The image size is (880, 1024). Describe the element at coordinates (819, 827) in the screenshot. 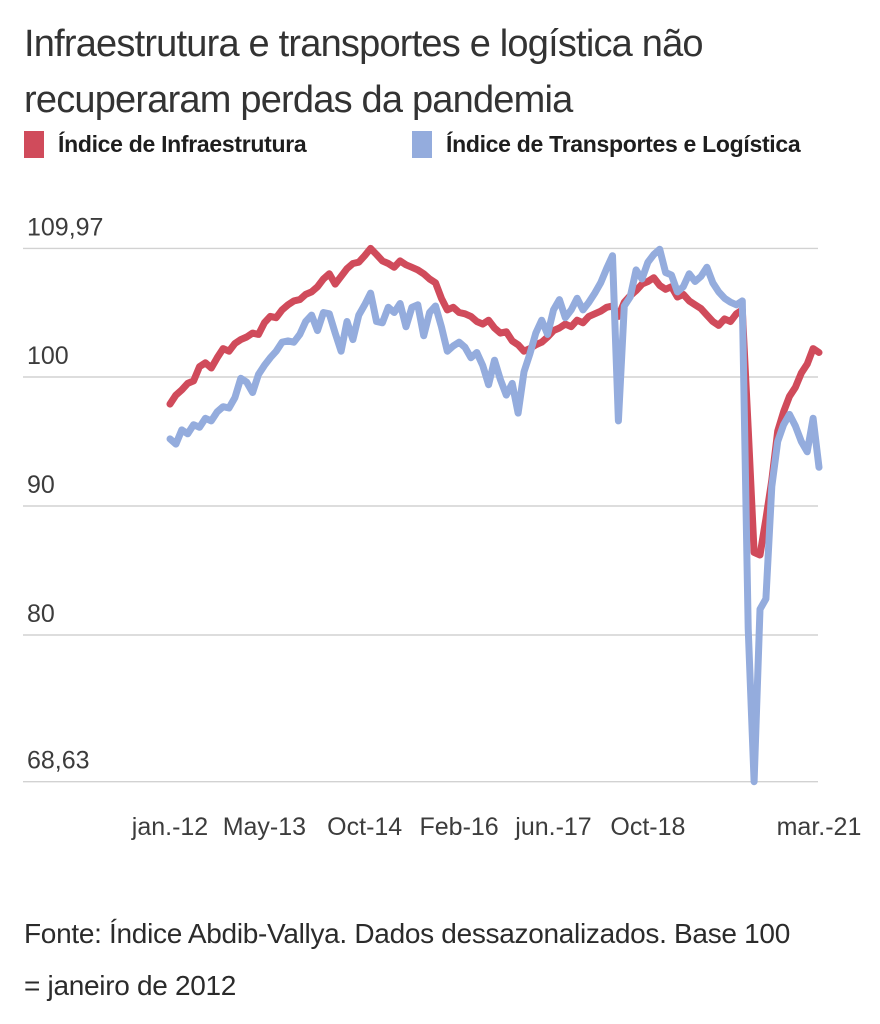

I see `x-tick-label: mar.-21` at that location.